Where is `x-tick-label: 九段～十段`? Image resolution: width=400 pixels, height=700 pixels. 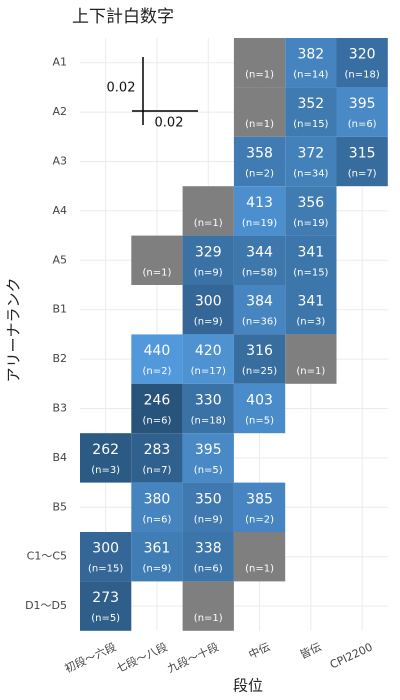 x-tick-label: 九段～十段 is located at coordinates (193, 658).